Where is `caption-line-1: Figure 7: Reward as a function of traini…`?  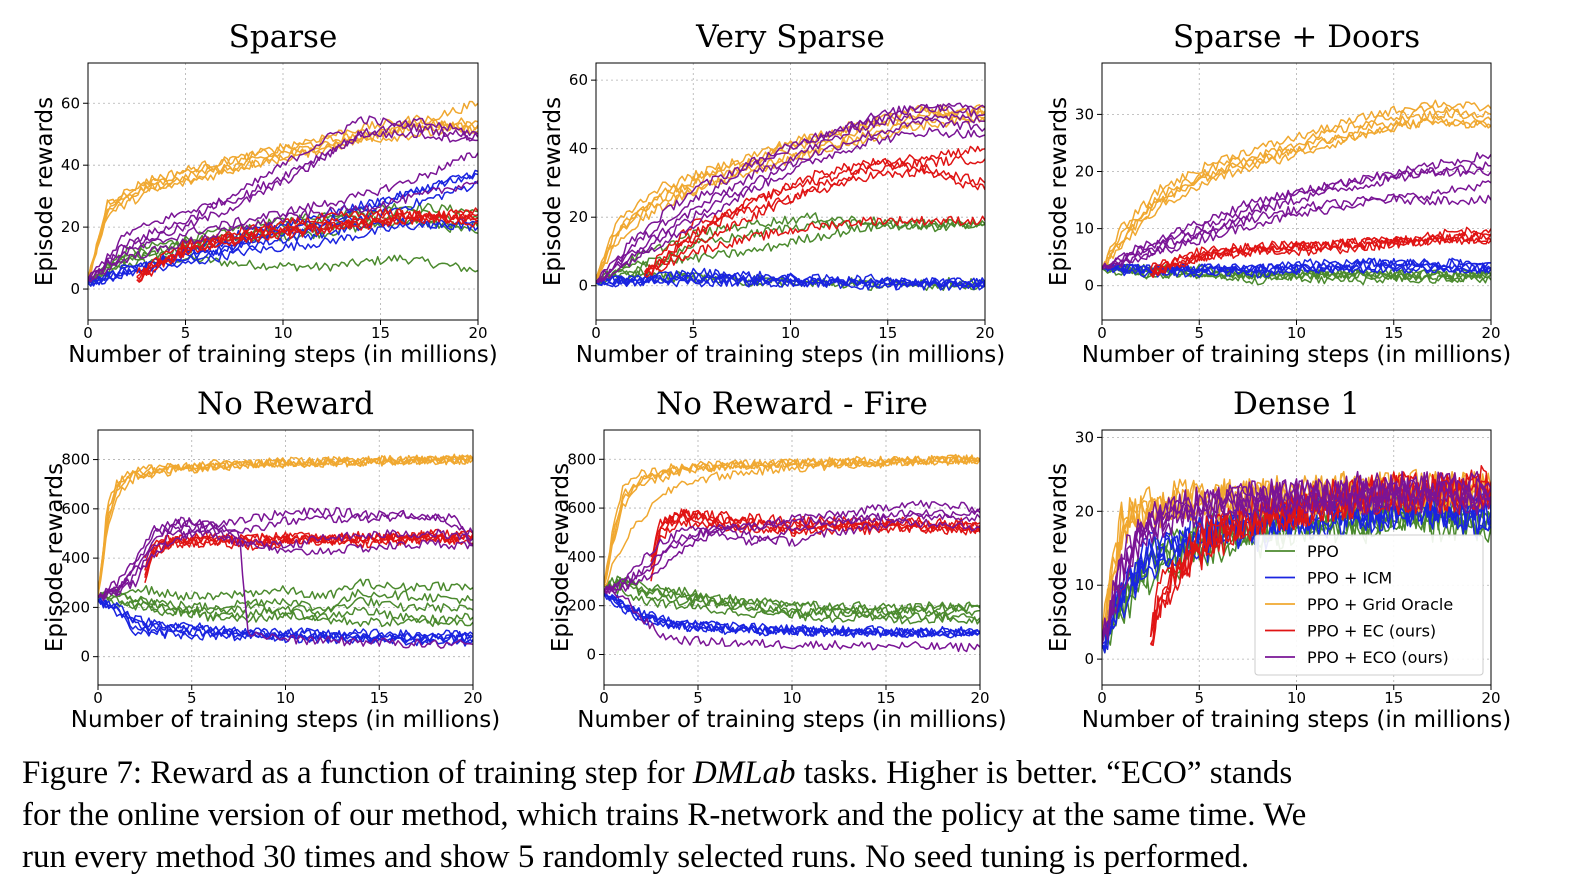 caption-line-1: Figure 7: Reward as a function of traini… is located at coordinates (787, 773).